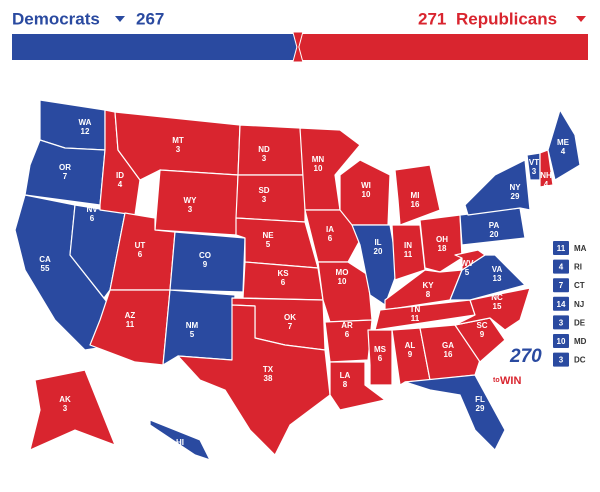  What do you see at coordinates (468, 263) in the screenshot?
I see `state-abbr: WV` at bounding box center [468, 263].